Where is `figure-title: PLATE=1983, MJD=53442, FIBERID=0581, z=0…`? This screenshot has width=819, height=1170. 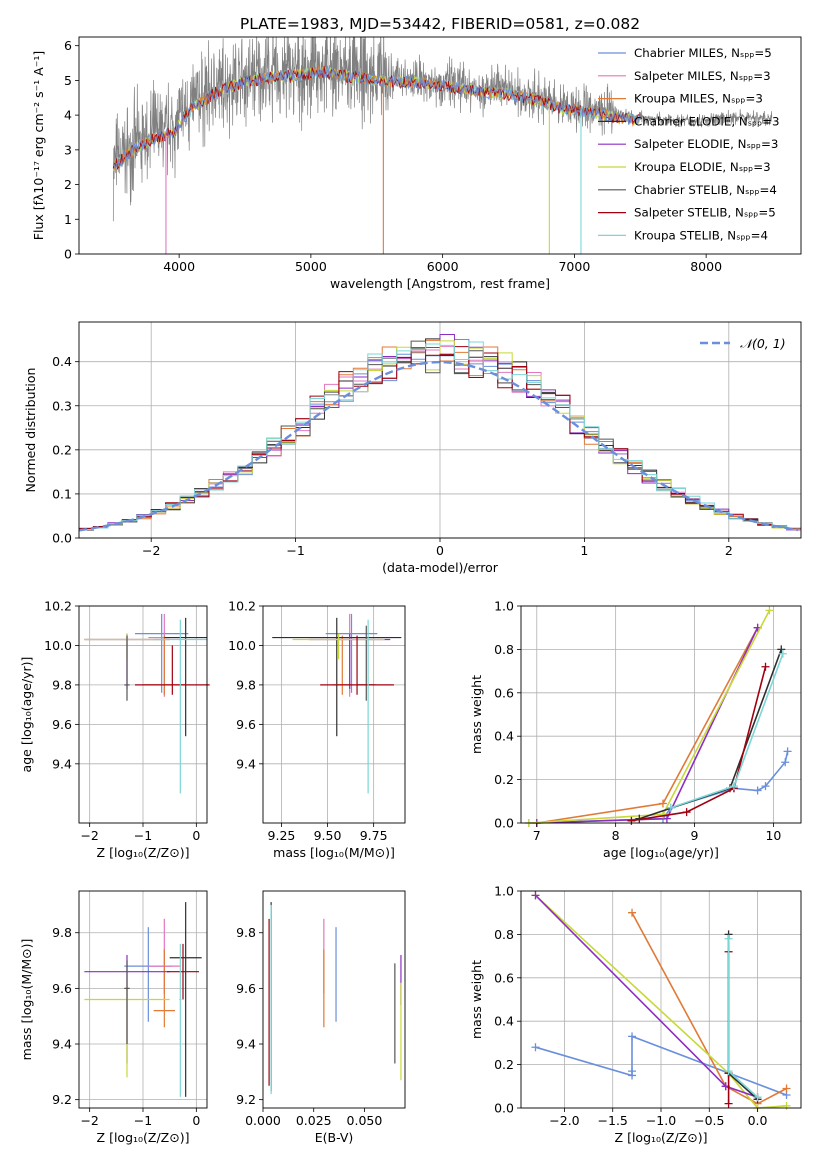 figure-title: PLATE=1983, MJD=53442, FIBERID=0581, z=0… is located at coordinates (440, 24).